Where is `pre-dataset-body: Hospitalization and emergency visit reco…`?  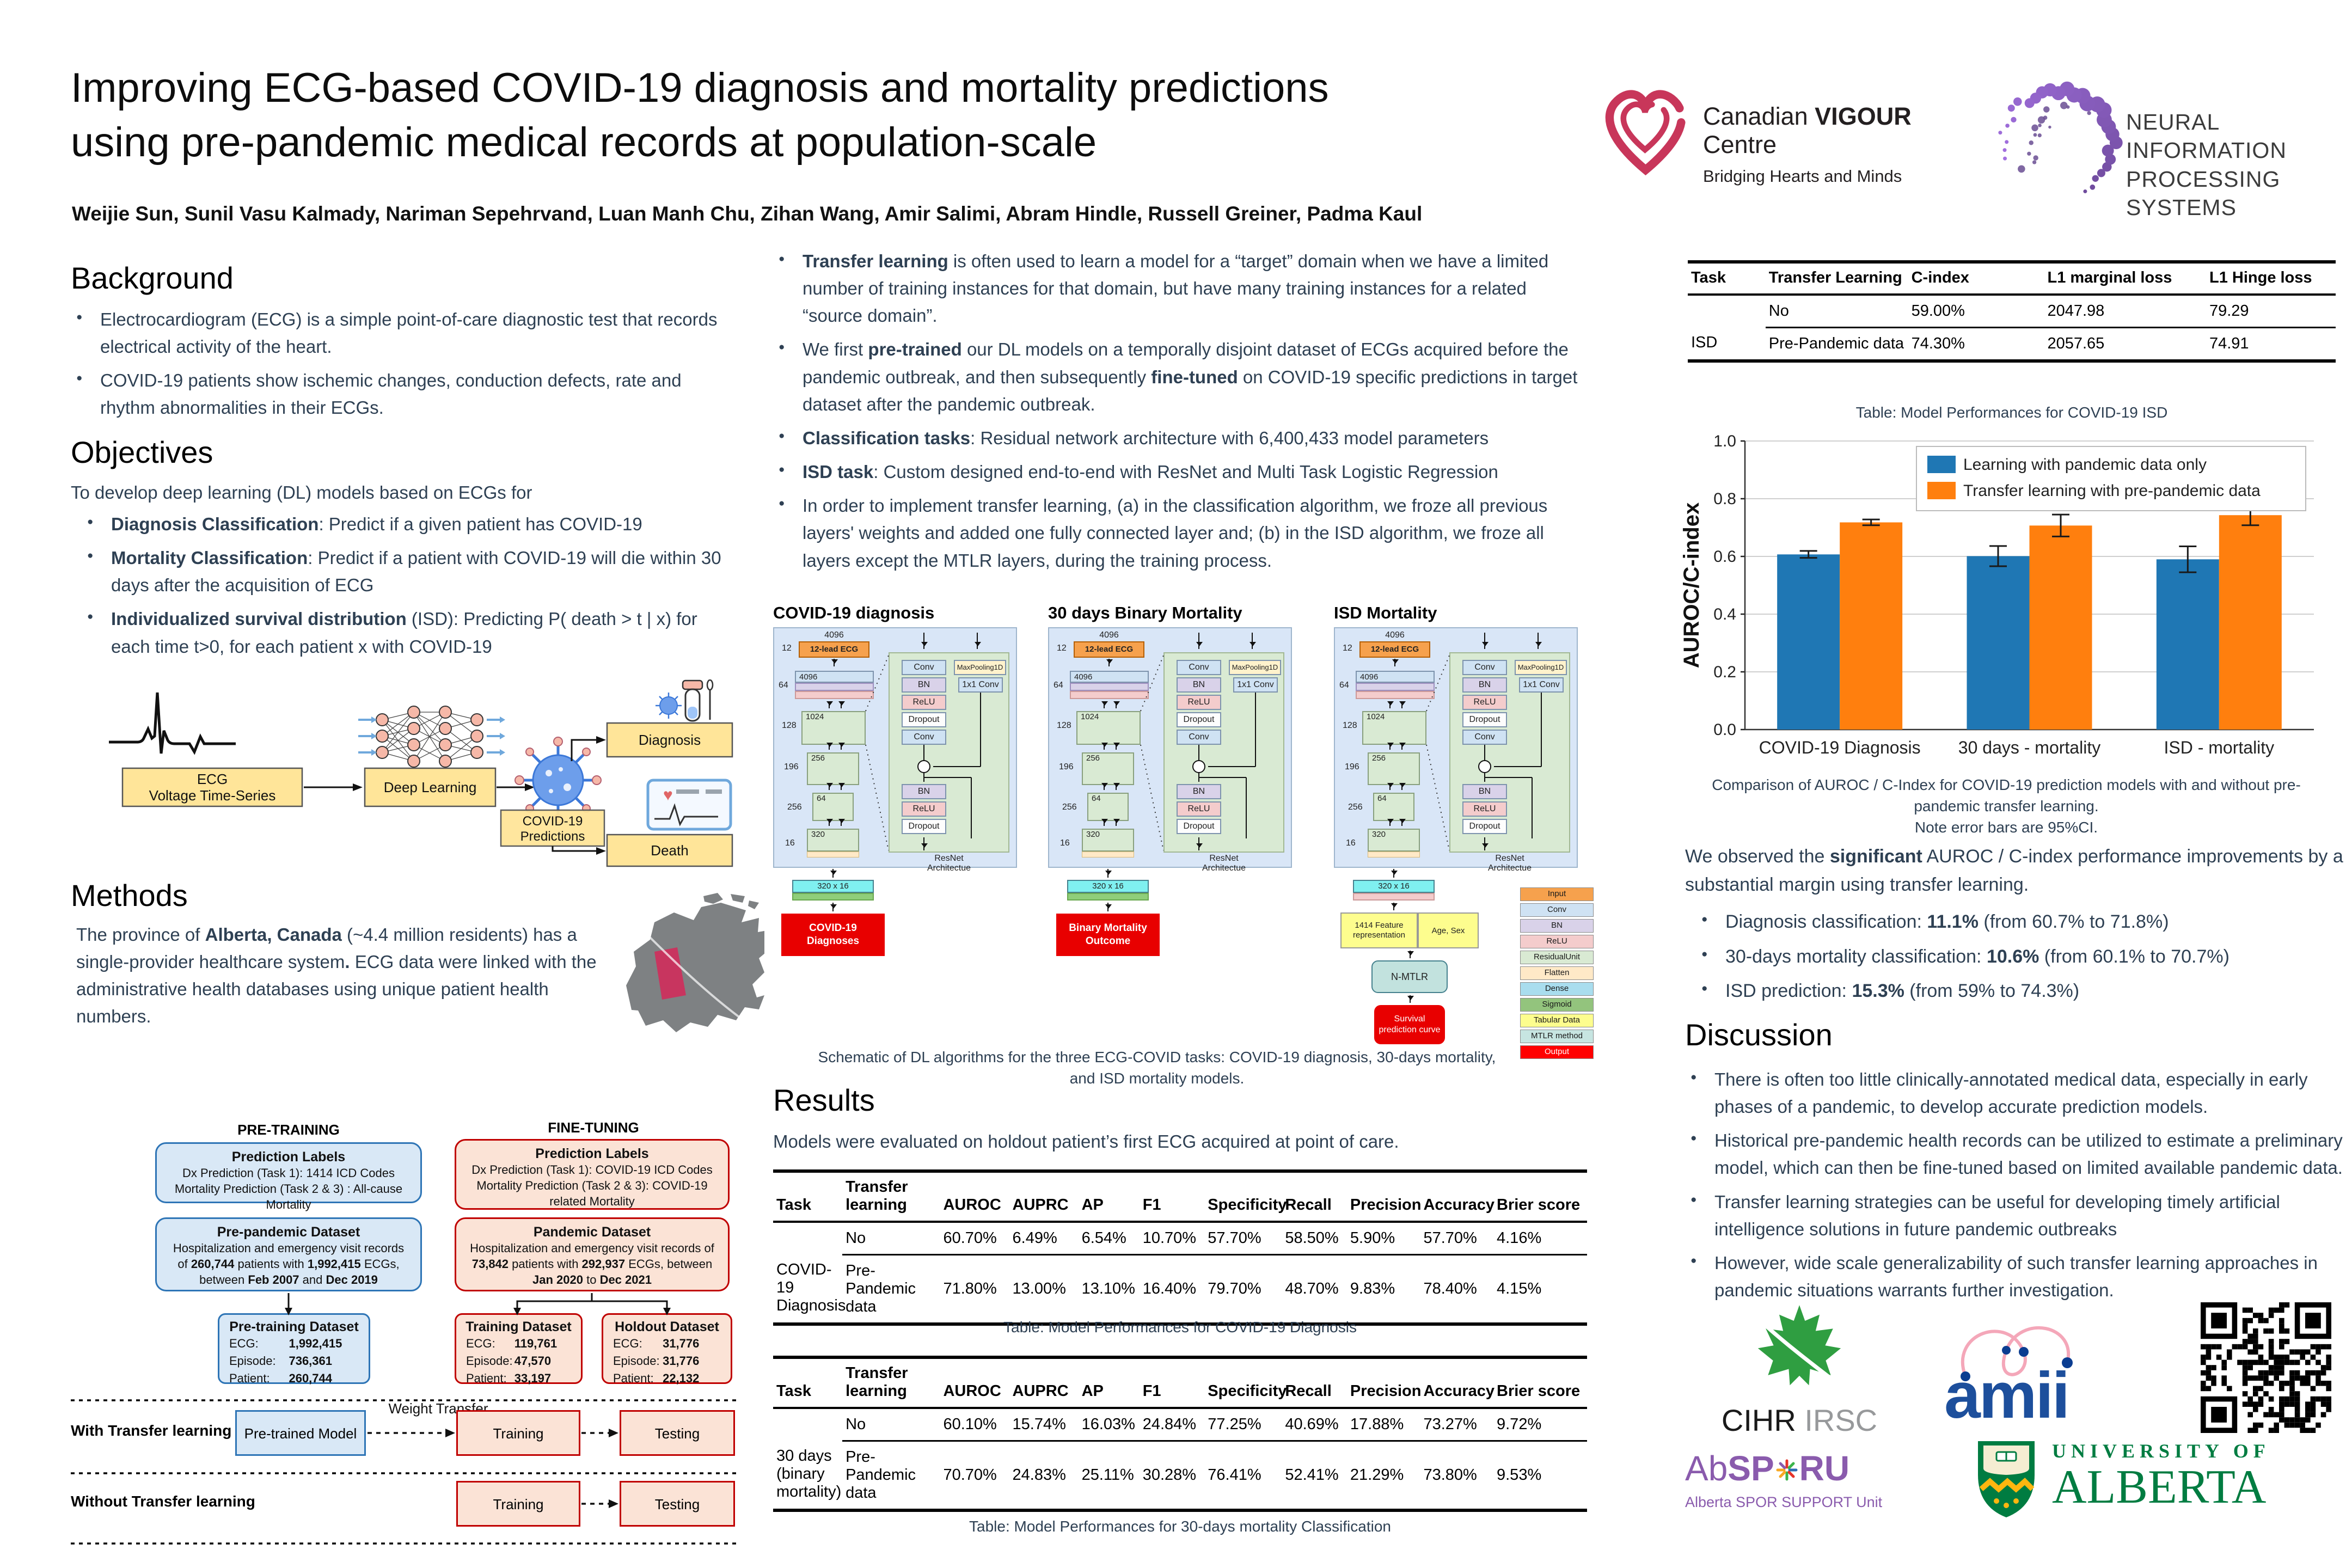
pre-dataset-body: Hospitalization and emergency visit reco… is located at coordinates (288, 1264).